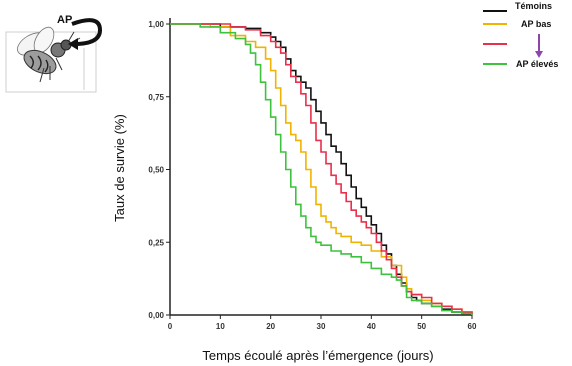  What do you see at coordinates (321, 326) in the screenshot?
I see `x-tick-label: 30` at bounding box center [321, 326].